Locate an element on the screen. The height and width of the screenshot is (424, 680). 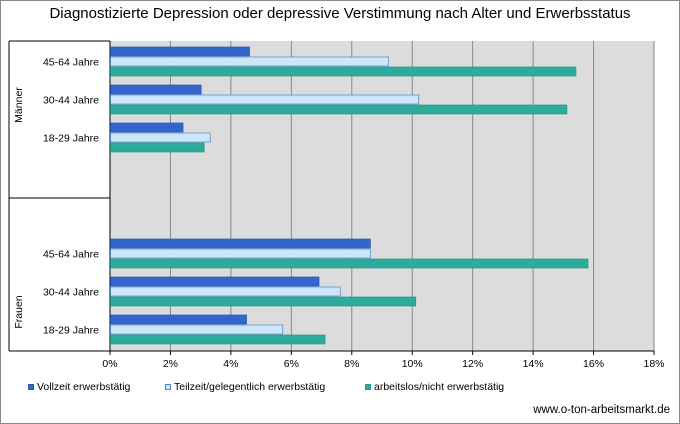
legend-item: Teilzeit/gelegentlich erwerbstätig is located at coordinates (245, 387).